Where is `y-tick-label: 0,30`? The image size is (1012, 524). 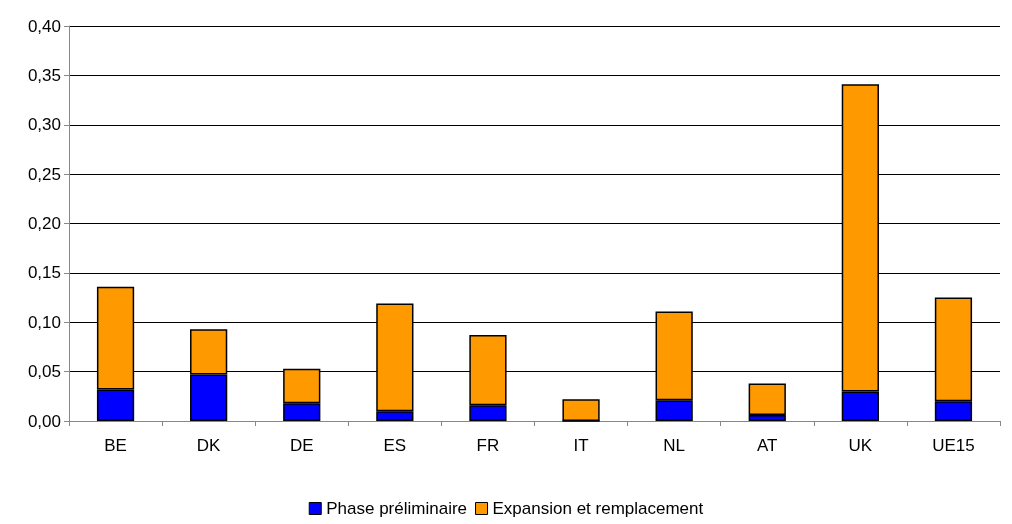
y-tick-label: 0,30 is located at coordinates (44, 125).